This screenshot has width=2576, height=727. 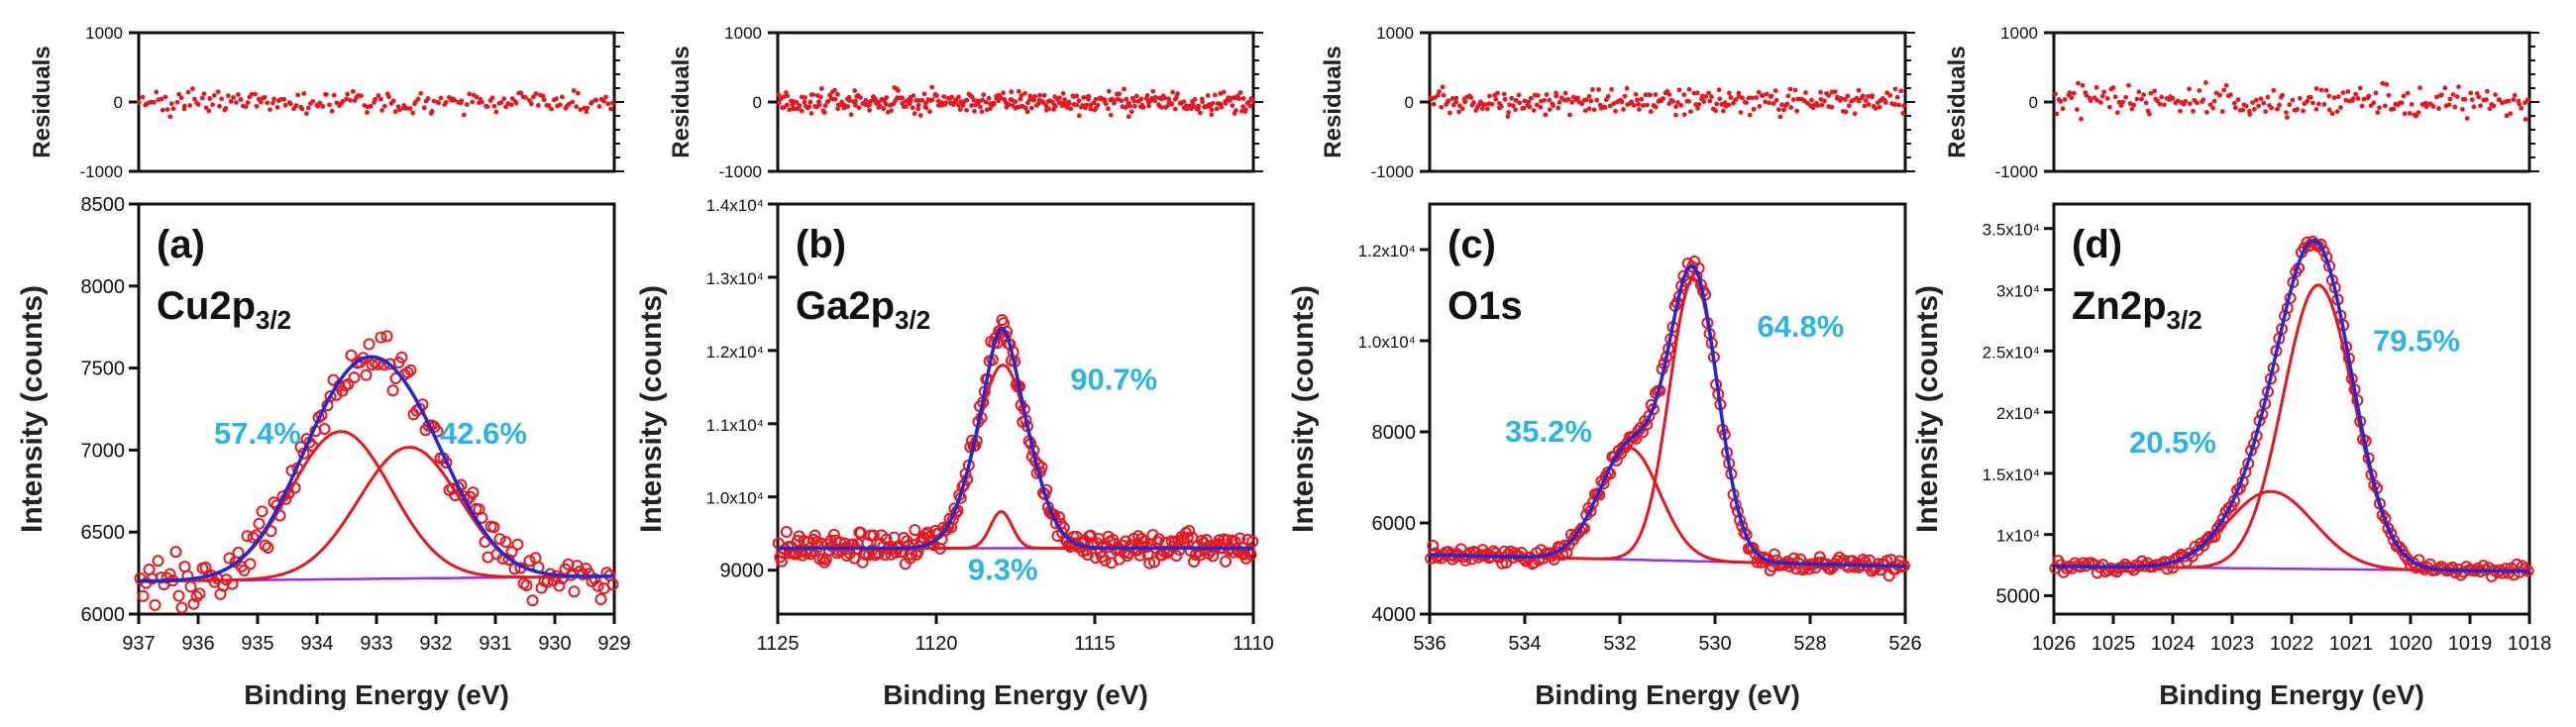 I want to click on y-tick-label: 6000, so click(x=103, y=615).